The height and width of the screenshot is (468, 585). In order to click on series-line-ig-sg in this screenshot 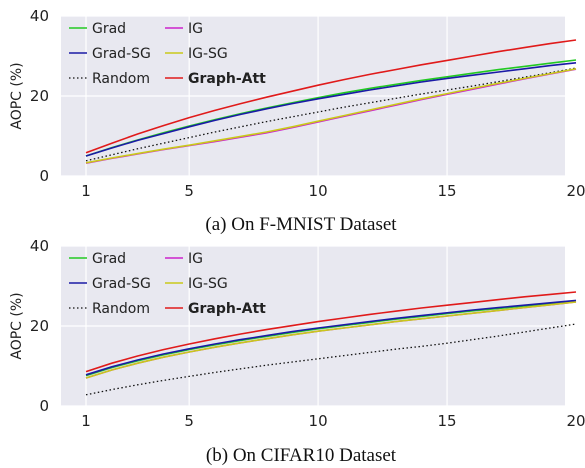, I will do `click(331, 340)`.